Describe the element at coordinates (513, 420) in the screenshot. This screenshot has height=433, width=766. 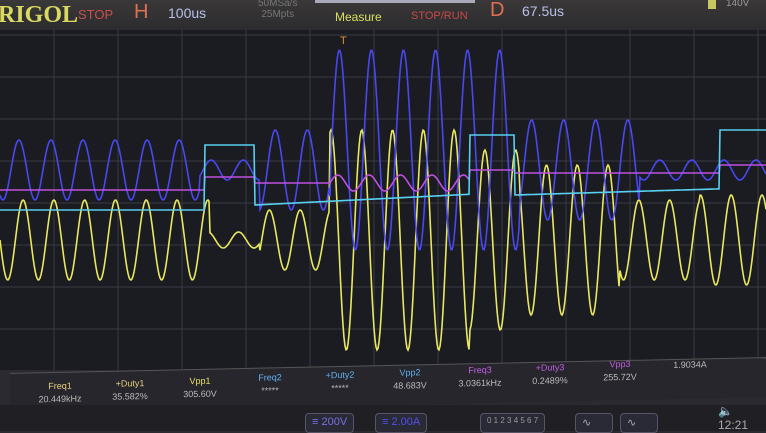
I see `digital-channel-list: 0 1 2 3 4 5 6 7` at that location.